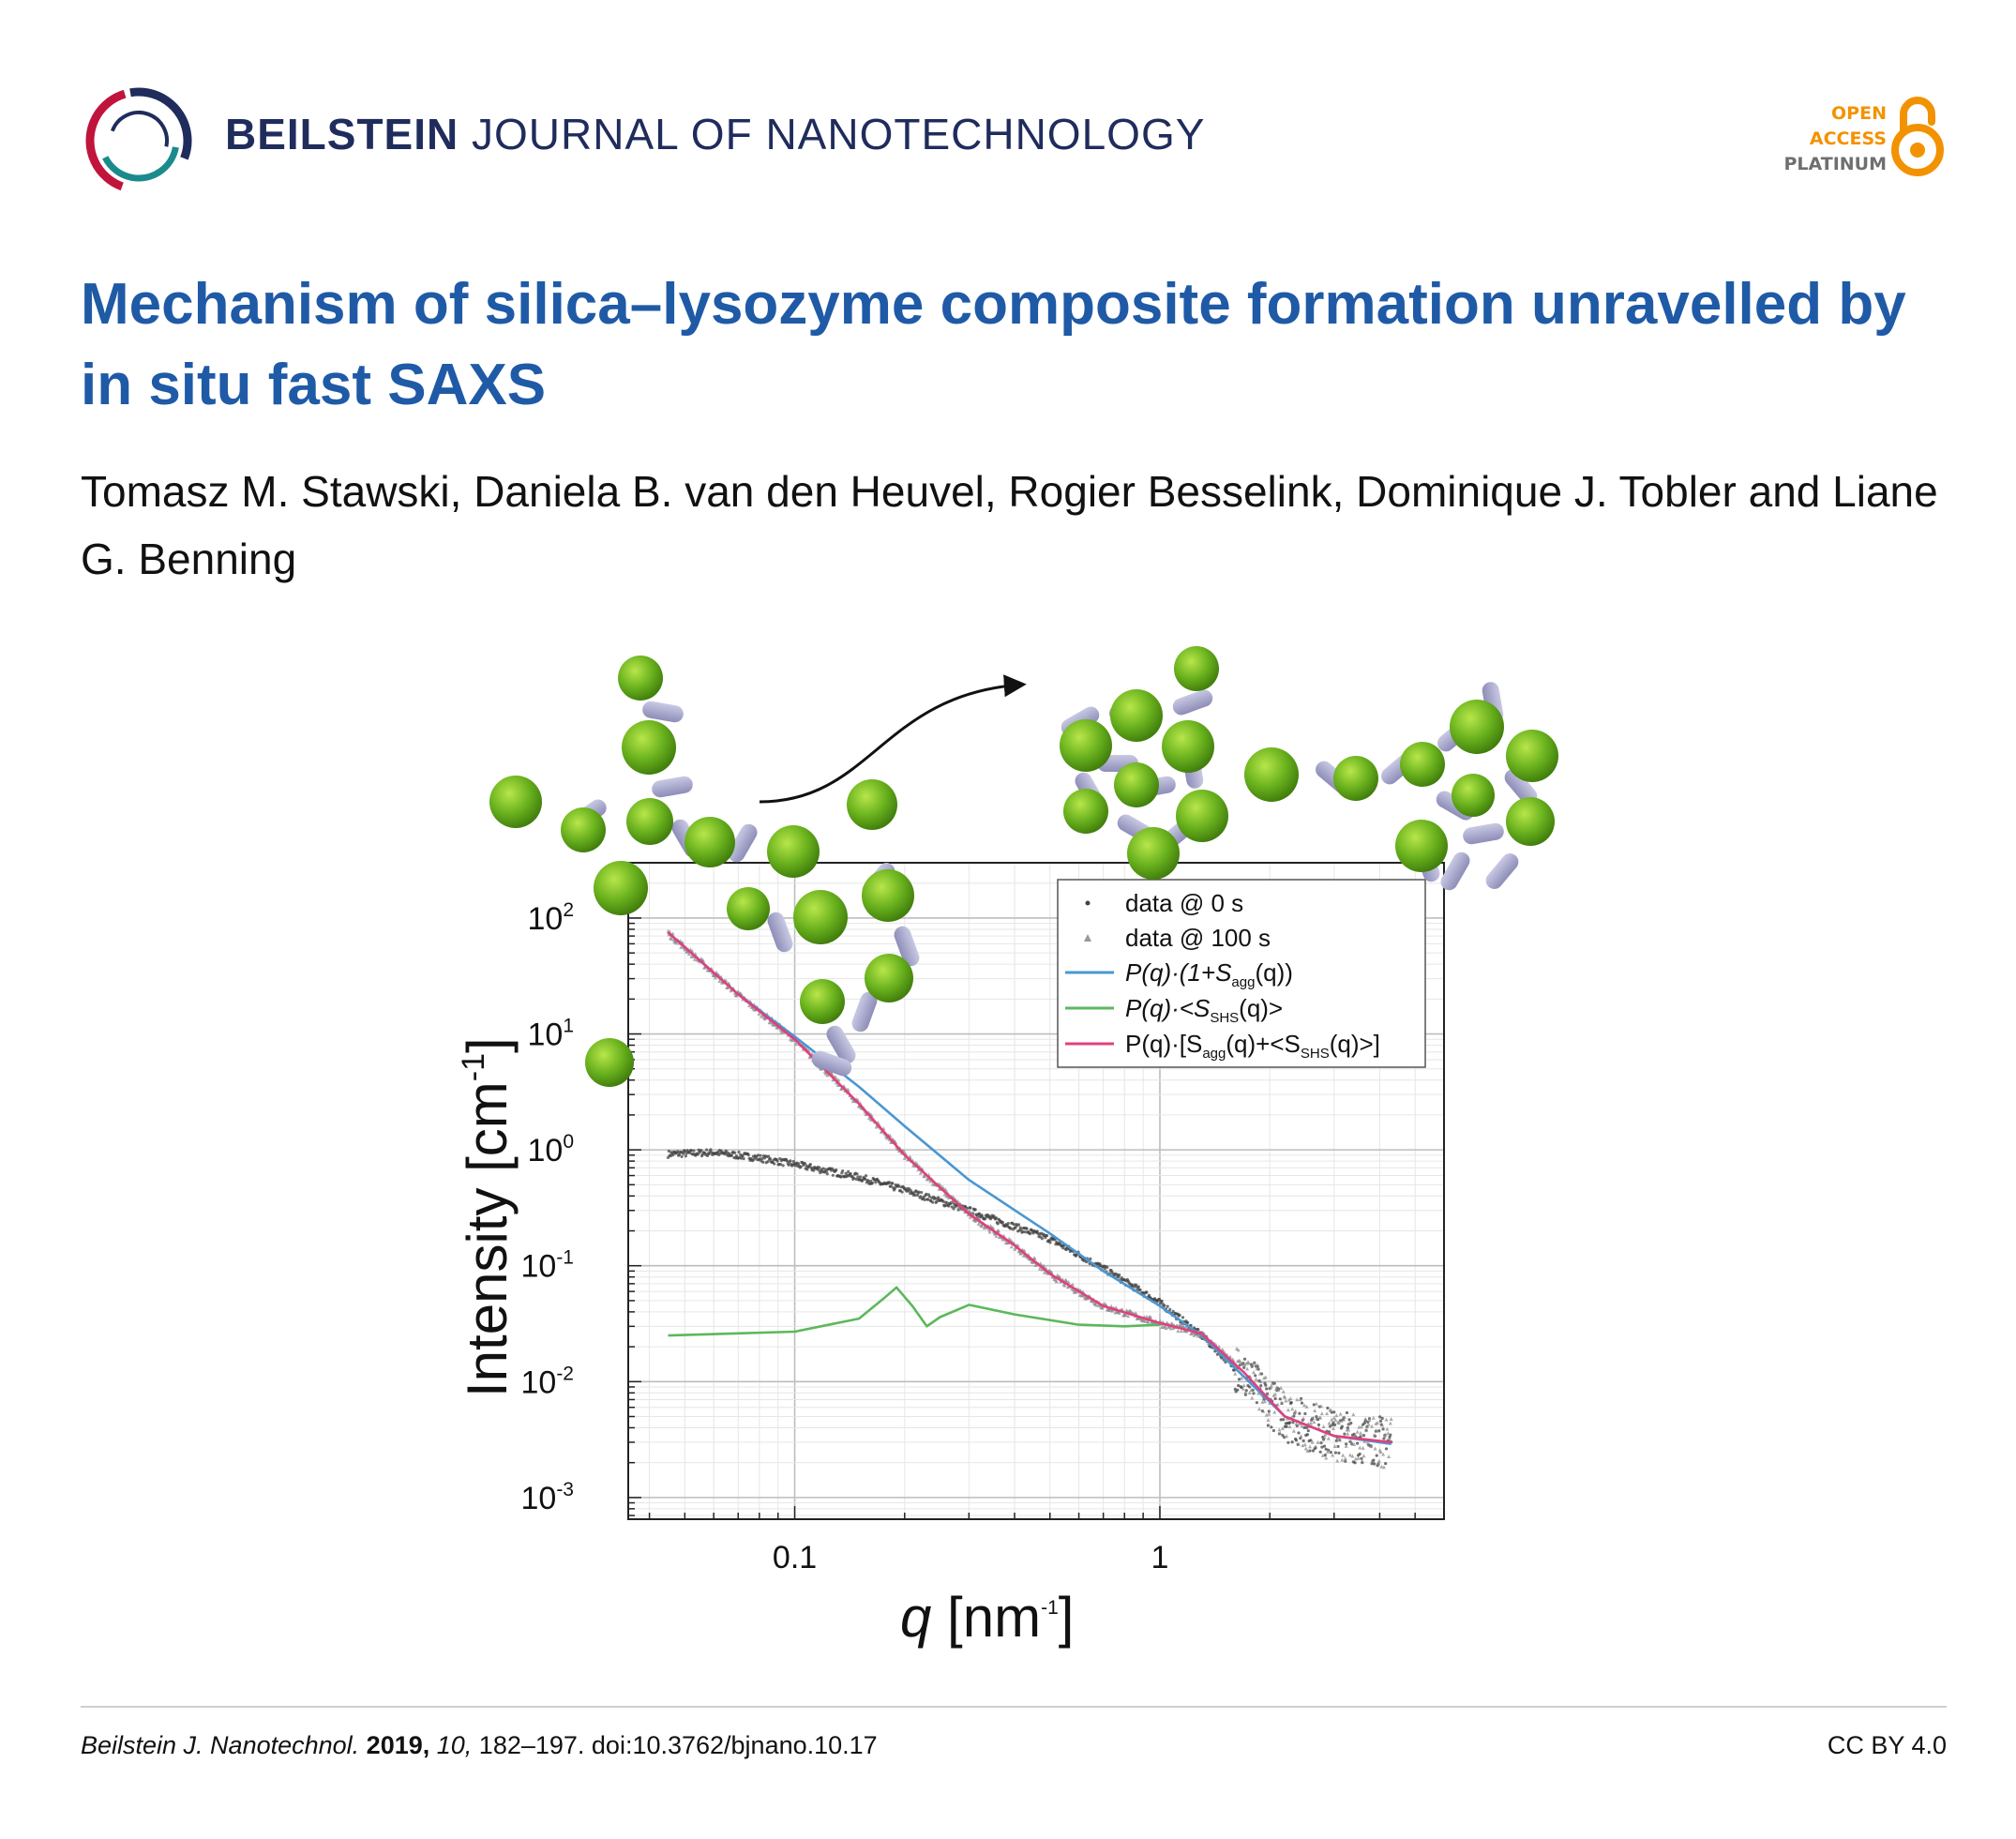 The height and width of the screenshot is (1839, 2016). I want to click on legend-item-data-0s: data @ 0 s, so click(1164, 903).